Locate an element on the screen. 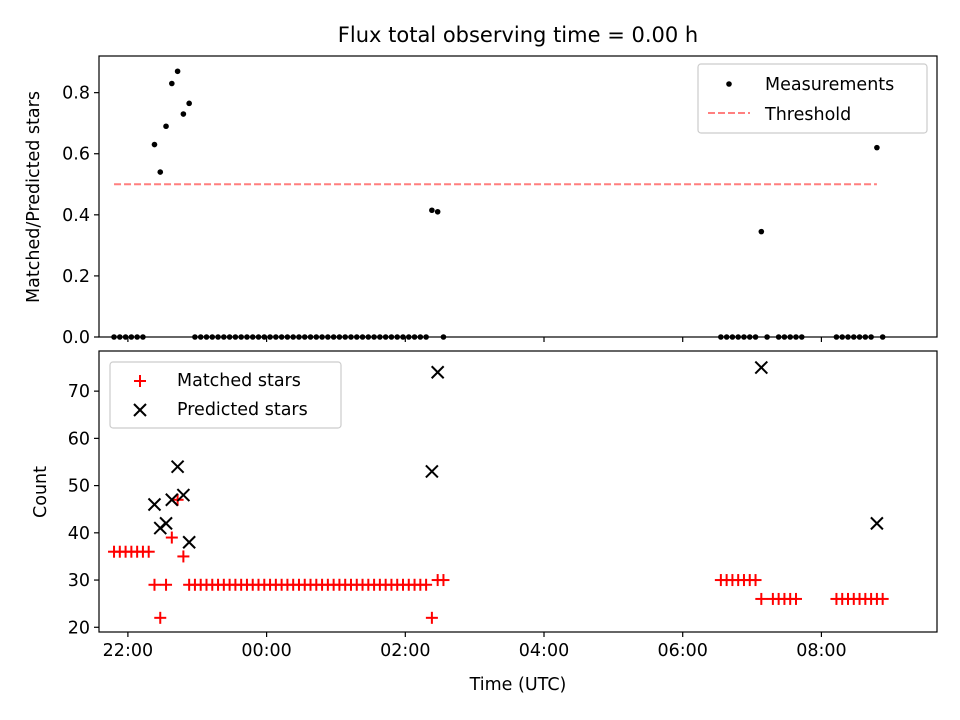 This screenshot has height=720, width=960. y-tick-label: 70 is located at coordinates (79, 392).